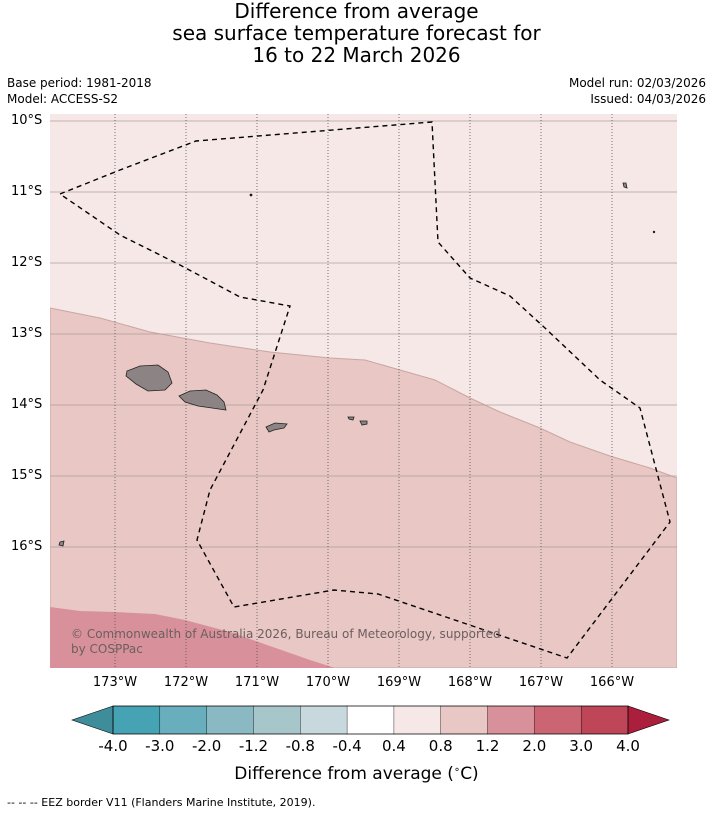 This screenshot has width=713, height=816. I want to click on ofu-island, so click(351, 418).